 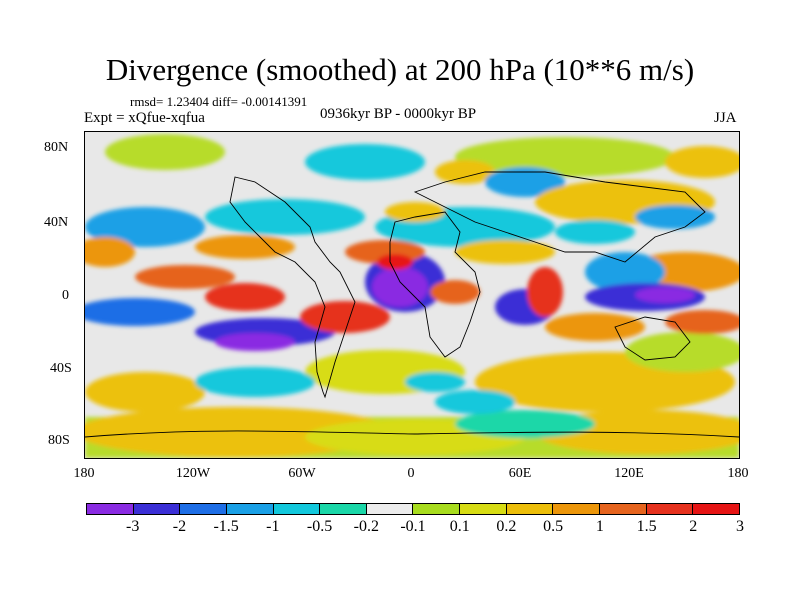 What do you see at coordinates (319, 526) in the screenshot?
I see `colorbar-label: -0.5` at bounding box center [319, 526].